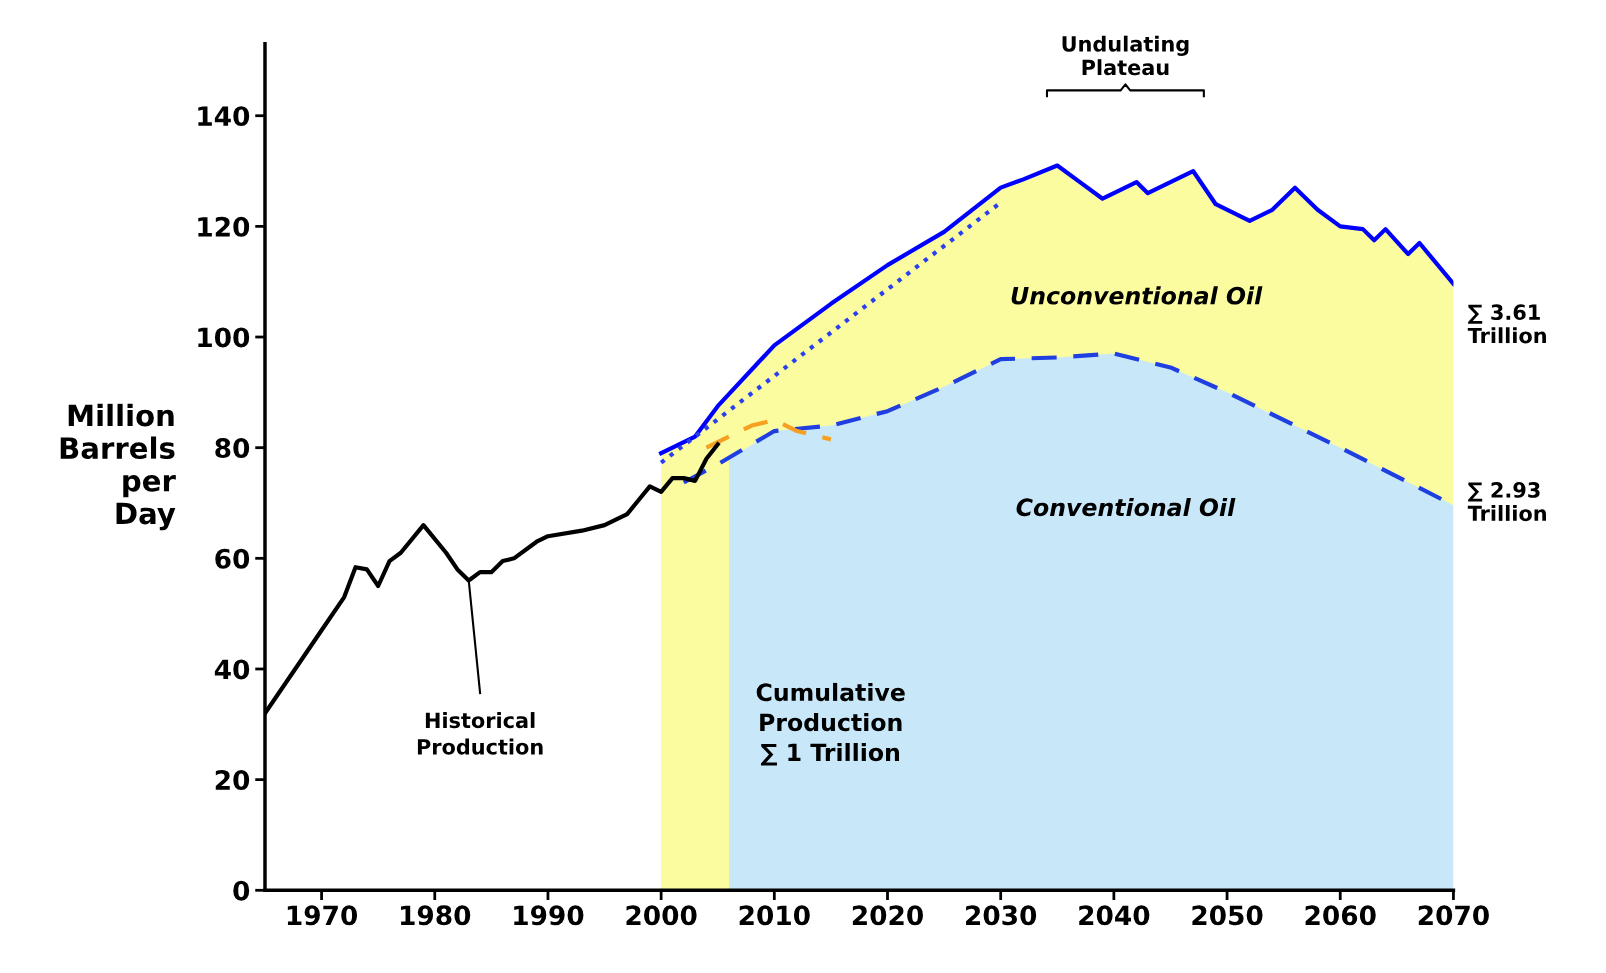  What do you see at coordinates (1453, 915) in the screenshot?
I see `x-tick-label: 2070` at bounding box center [1453, 915].